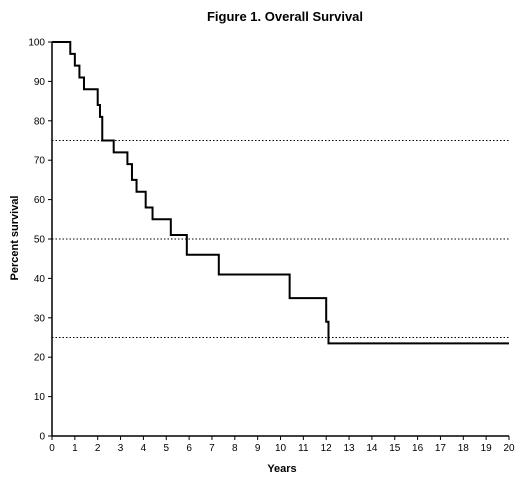  Describe the element at coordinates (281, 469) in the screenshot. I see `x-axis-label: Years` at that location.